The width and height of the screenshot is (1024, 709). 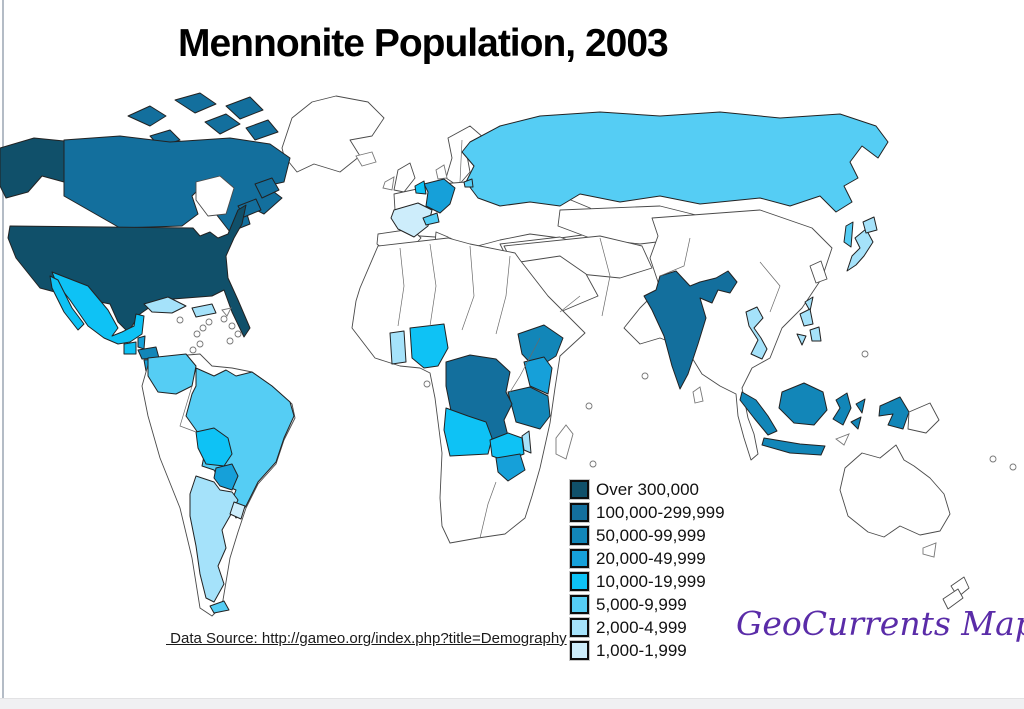 What do you see at coordinates (172, 374) in the screenshot?
I see `country-colombia` at bounding box center [172, 374].